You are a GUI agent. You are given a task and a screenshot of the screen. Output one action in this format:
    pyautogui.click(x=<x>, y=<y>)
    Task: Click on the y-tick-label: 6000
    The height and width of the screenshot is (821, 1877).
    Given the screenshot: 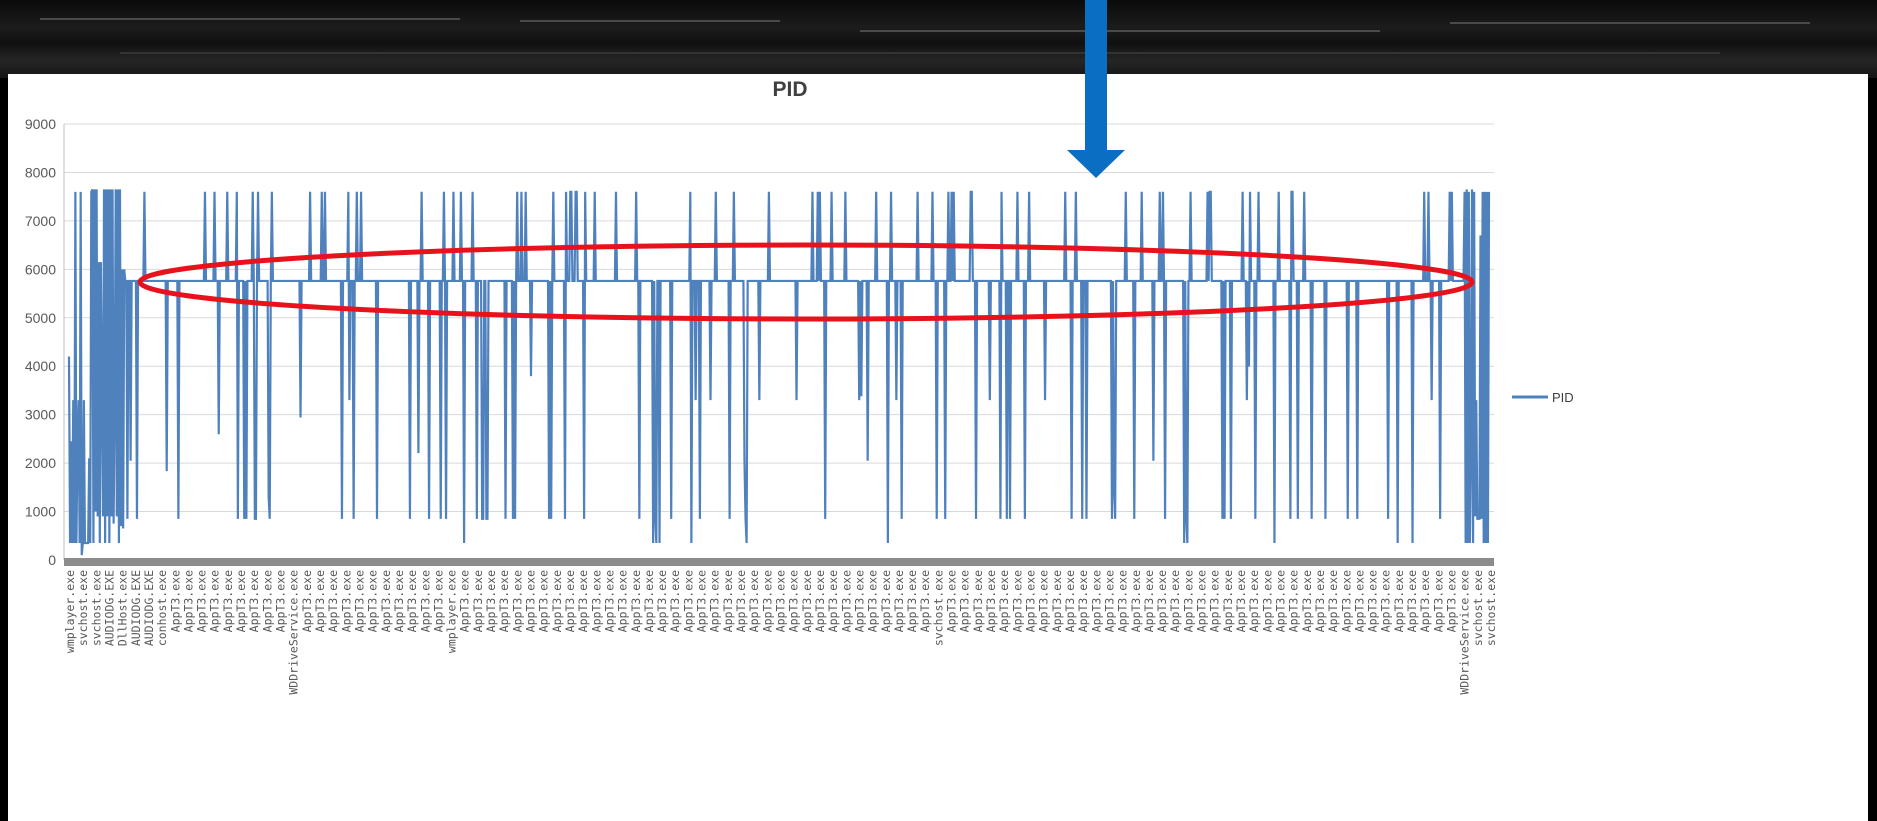 What is the action you would take?
    pyautogui.click(x=40, y=269)
    